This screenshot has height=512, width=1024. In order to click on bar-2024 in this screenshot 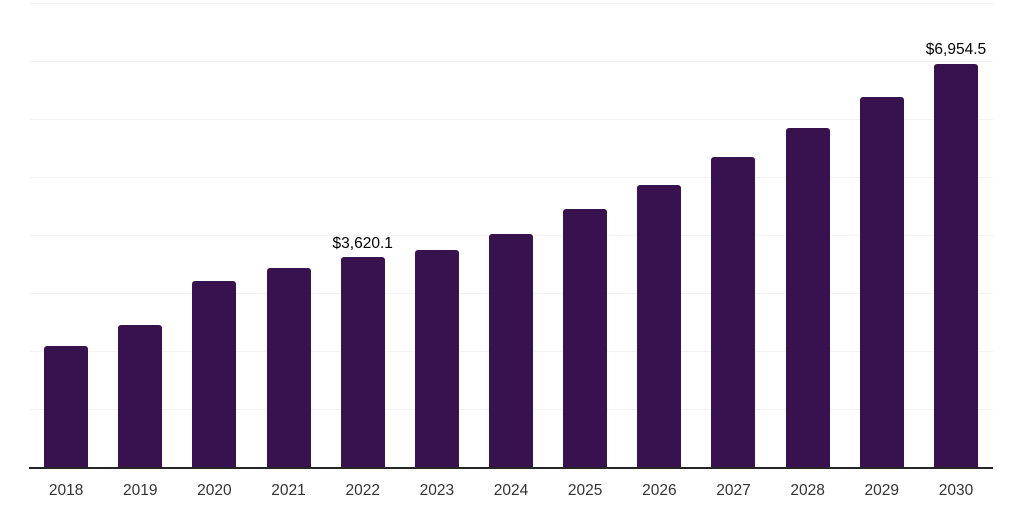, I will do `click(511, 350)`.